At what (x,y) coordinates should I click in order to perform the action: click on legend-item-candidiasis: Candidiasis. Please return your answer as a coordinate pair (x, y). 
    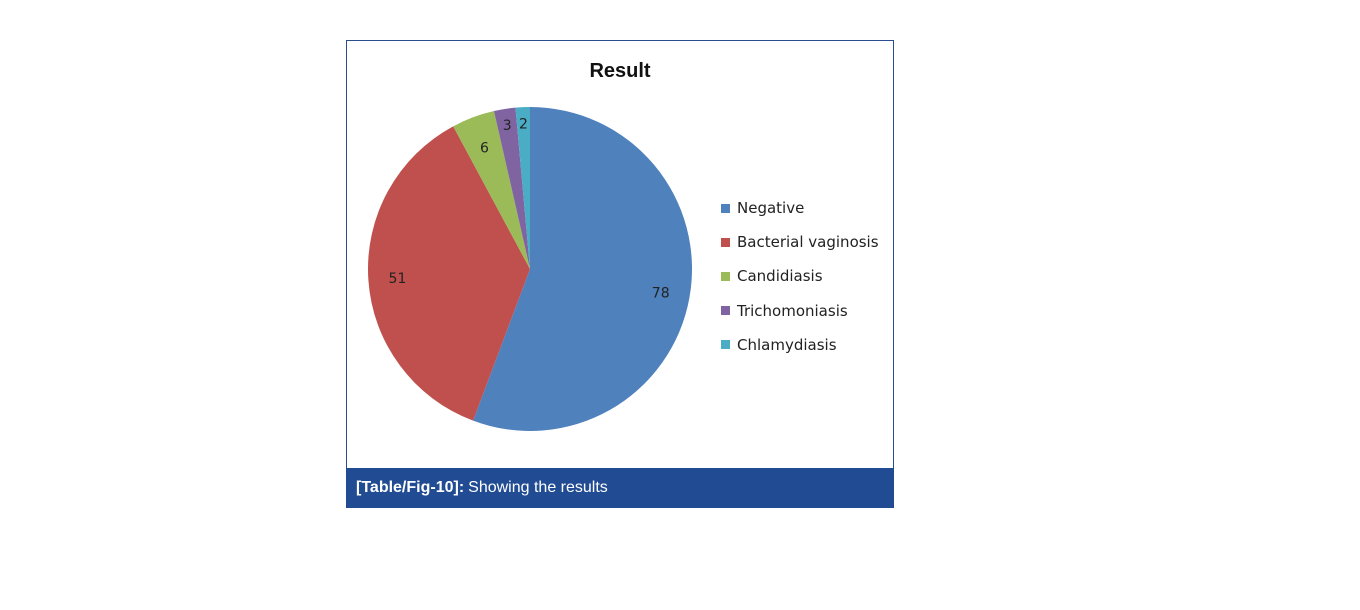
    Looking at the image, I should click on (800, 276).